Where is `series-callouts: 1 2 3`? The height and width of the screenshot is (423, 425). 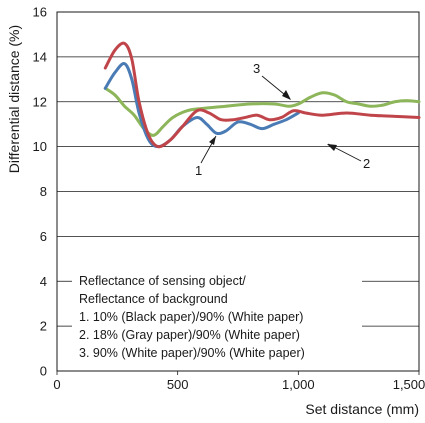 series-callouts: 1 2 3 is located at coordinates (282, 119).